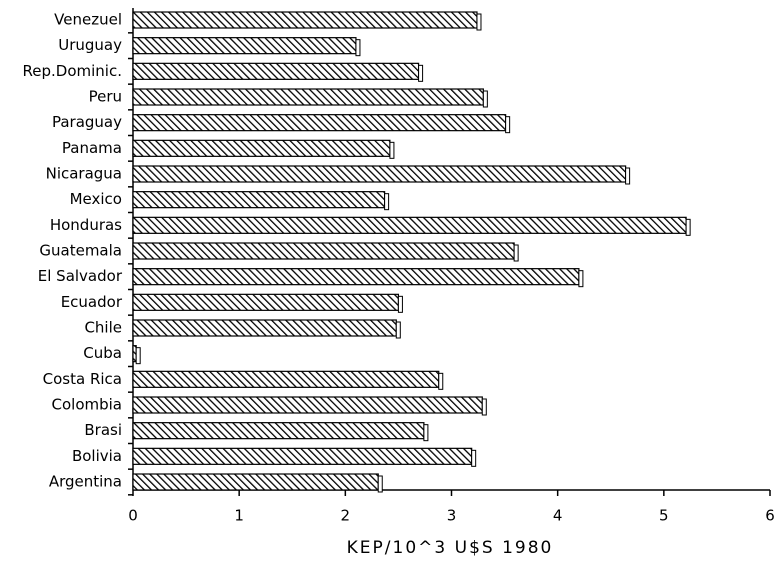 This screenshot has height=563, width=781. What do you see at coordinates (770, 516) in the screenshot?
I see `x-tick-label: 6` at bounding box center [770, 516].